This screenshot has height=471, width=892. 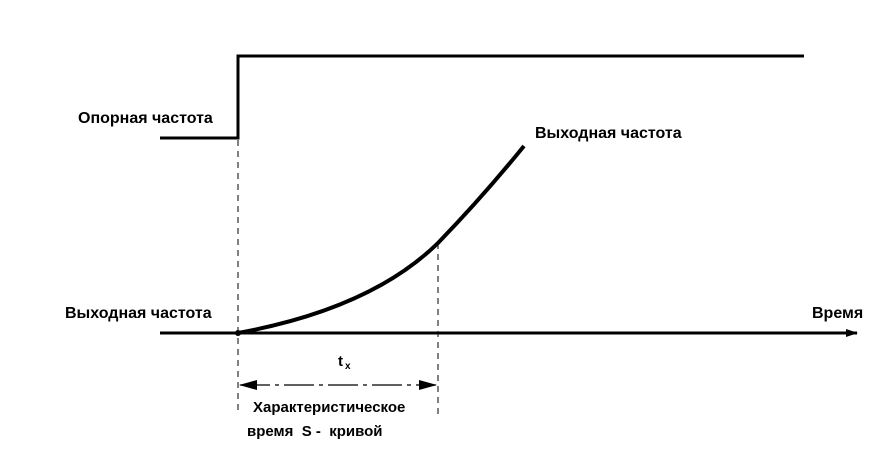 What do you see at coordinates (837, 313) in the screenshot?
I see `time-axis-label: Время` at bounding box center [837, 313].